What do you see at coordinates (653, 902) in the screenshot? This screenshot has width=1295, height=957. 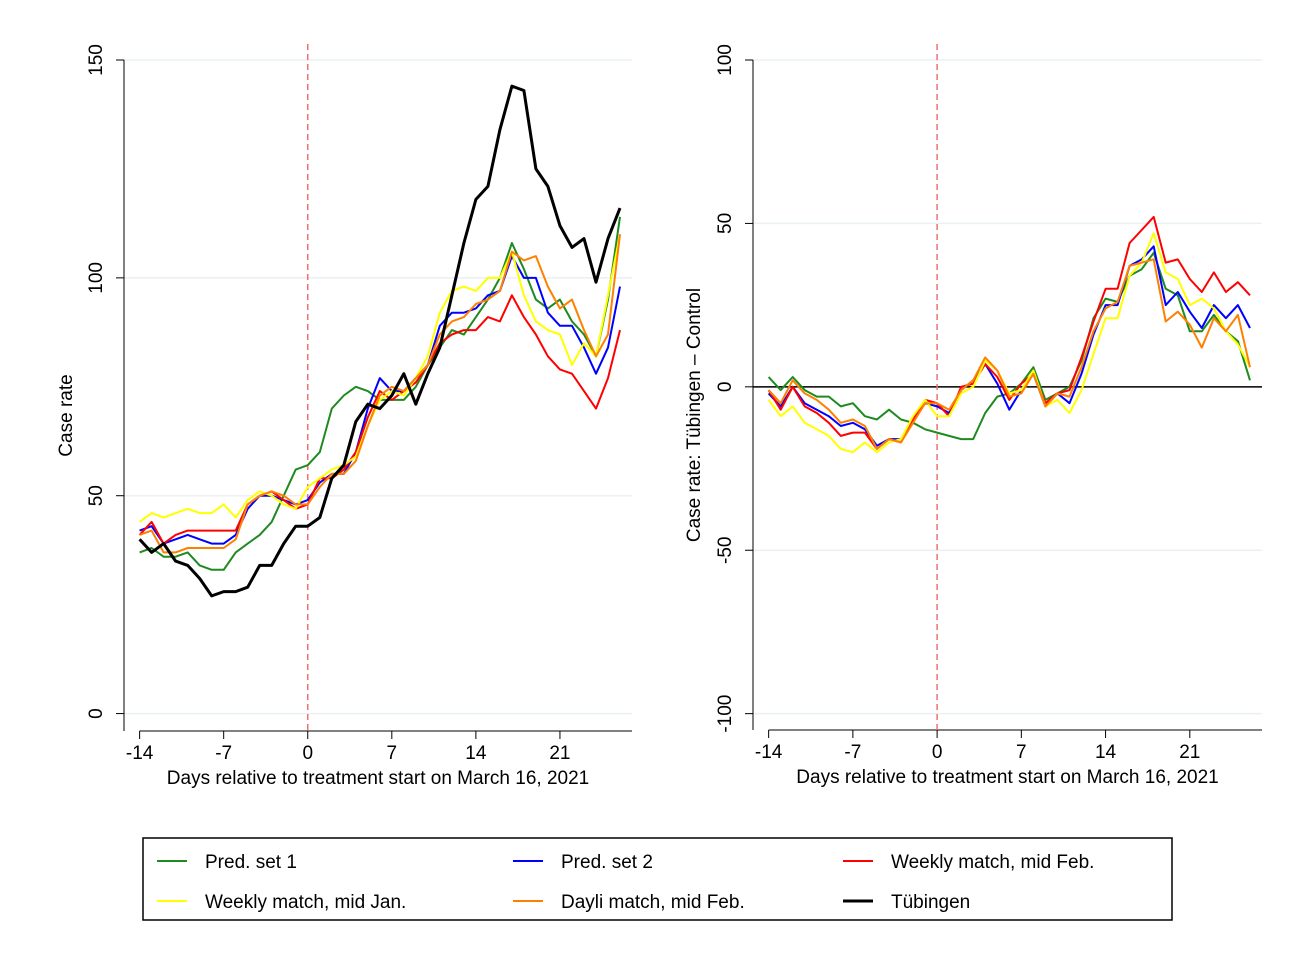 I see `legend-label: Dayli match, mid Feb.` at bounding box center [653, 902].